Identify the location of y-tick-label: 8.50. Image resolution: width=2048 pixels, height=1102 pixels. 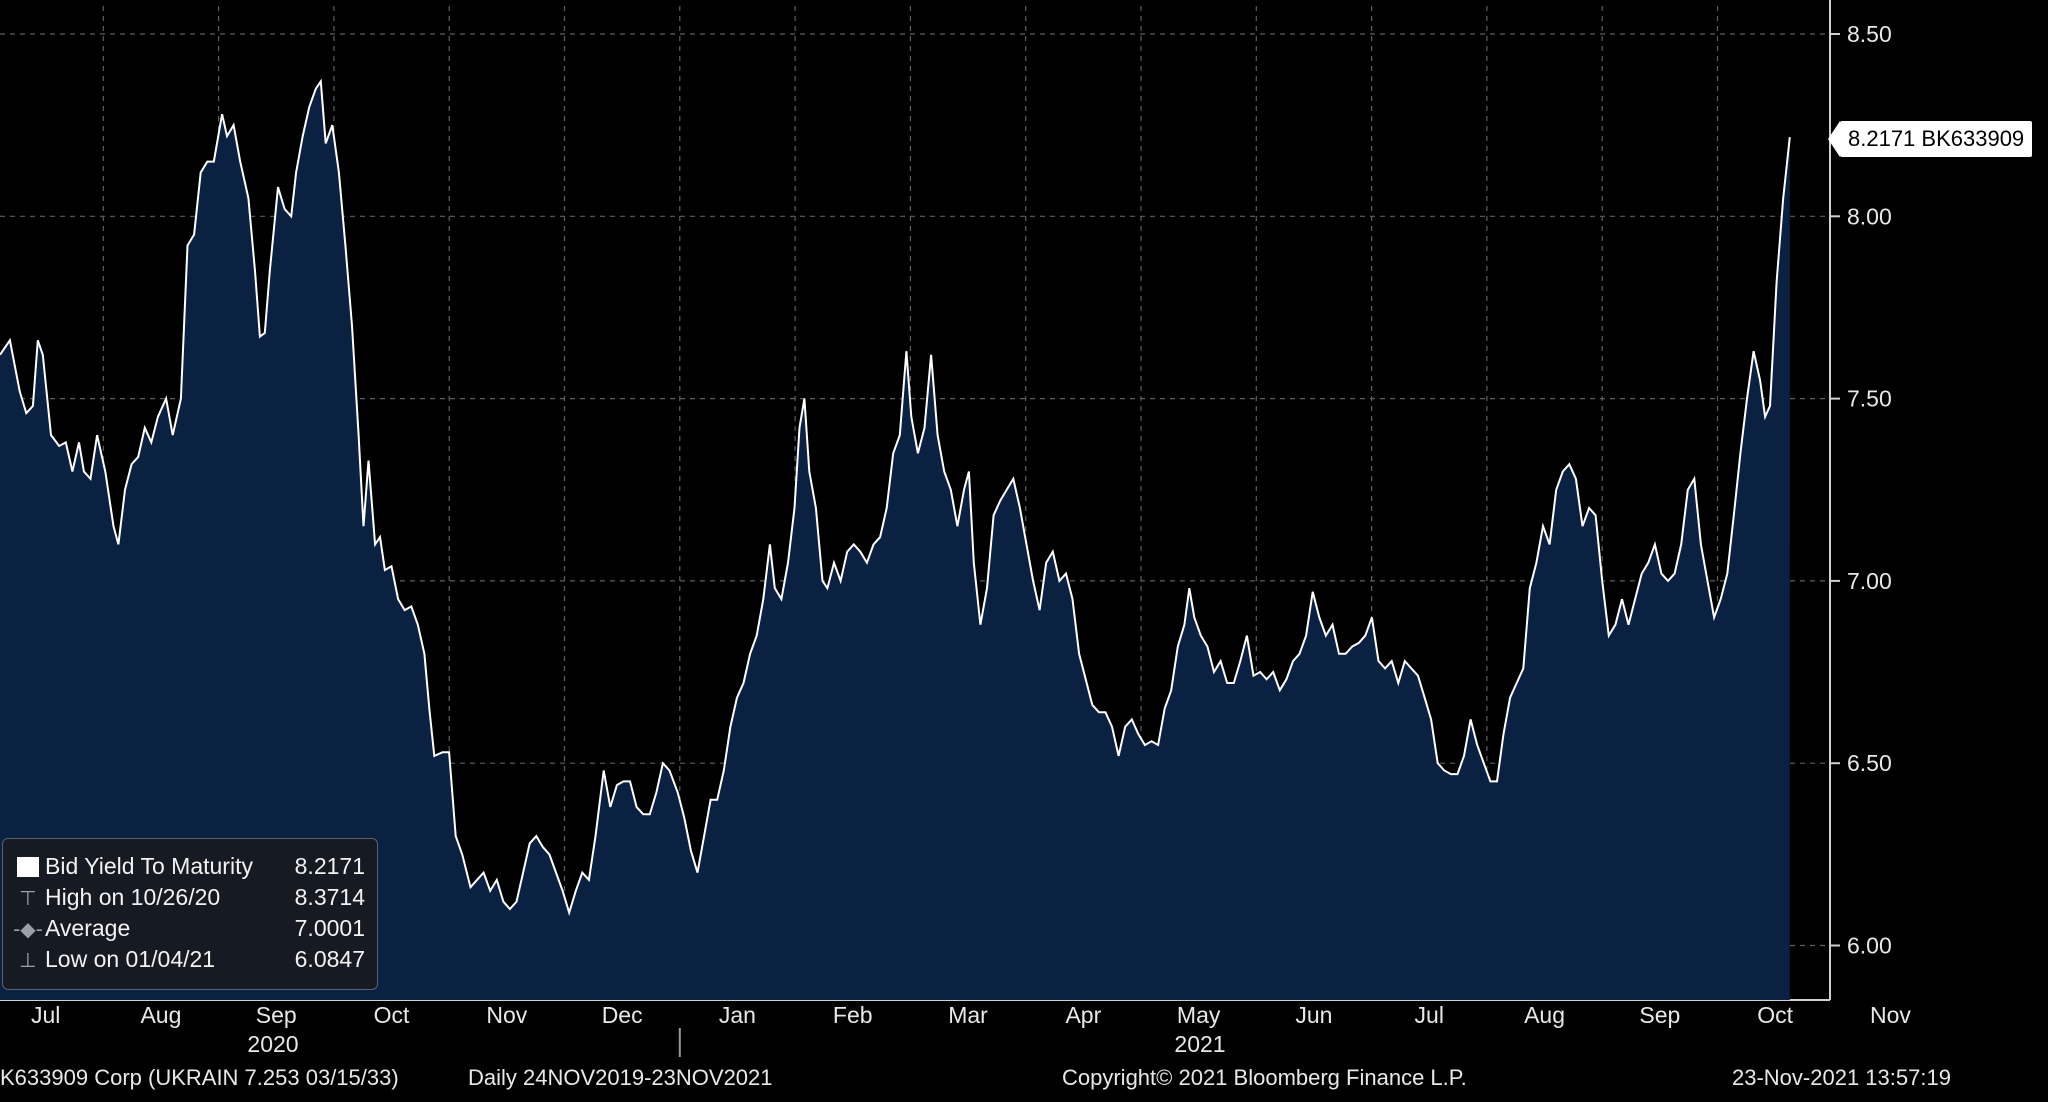
(1869, 34).